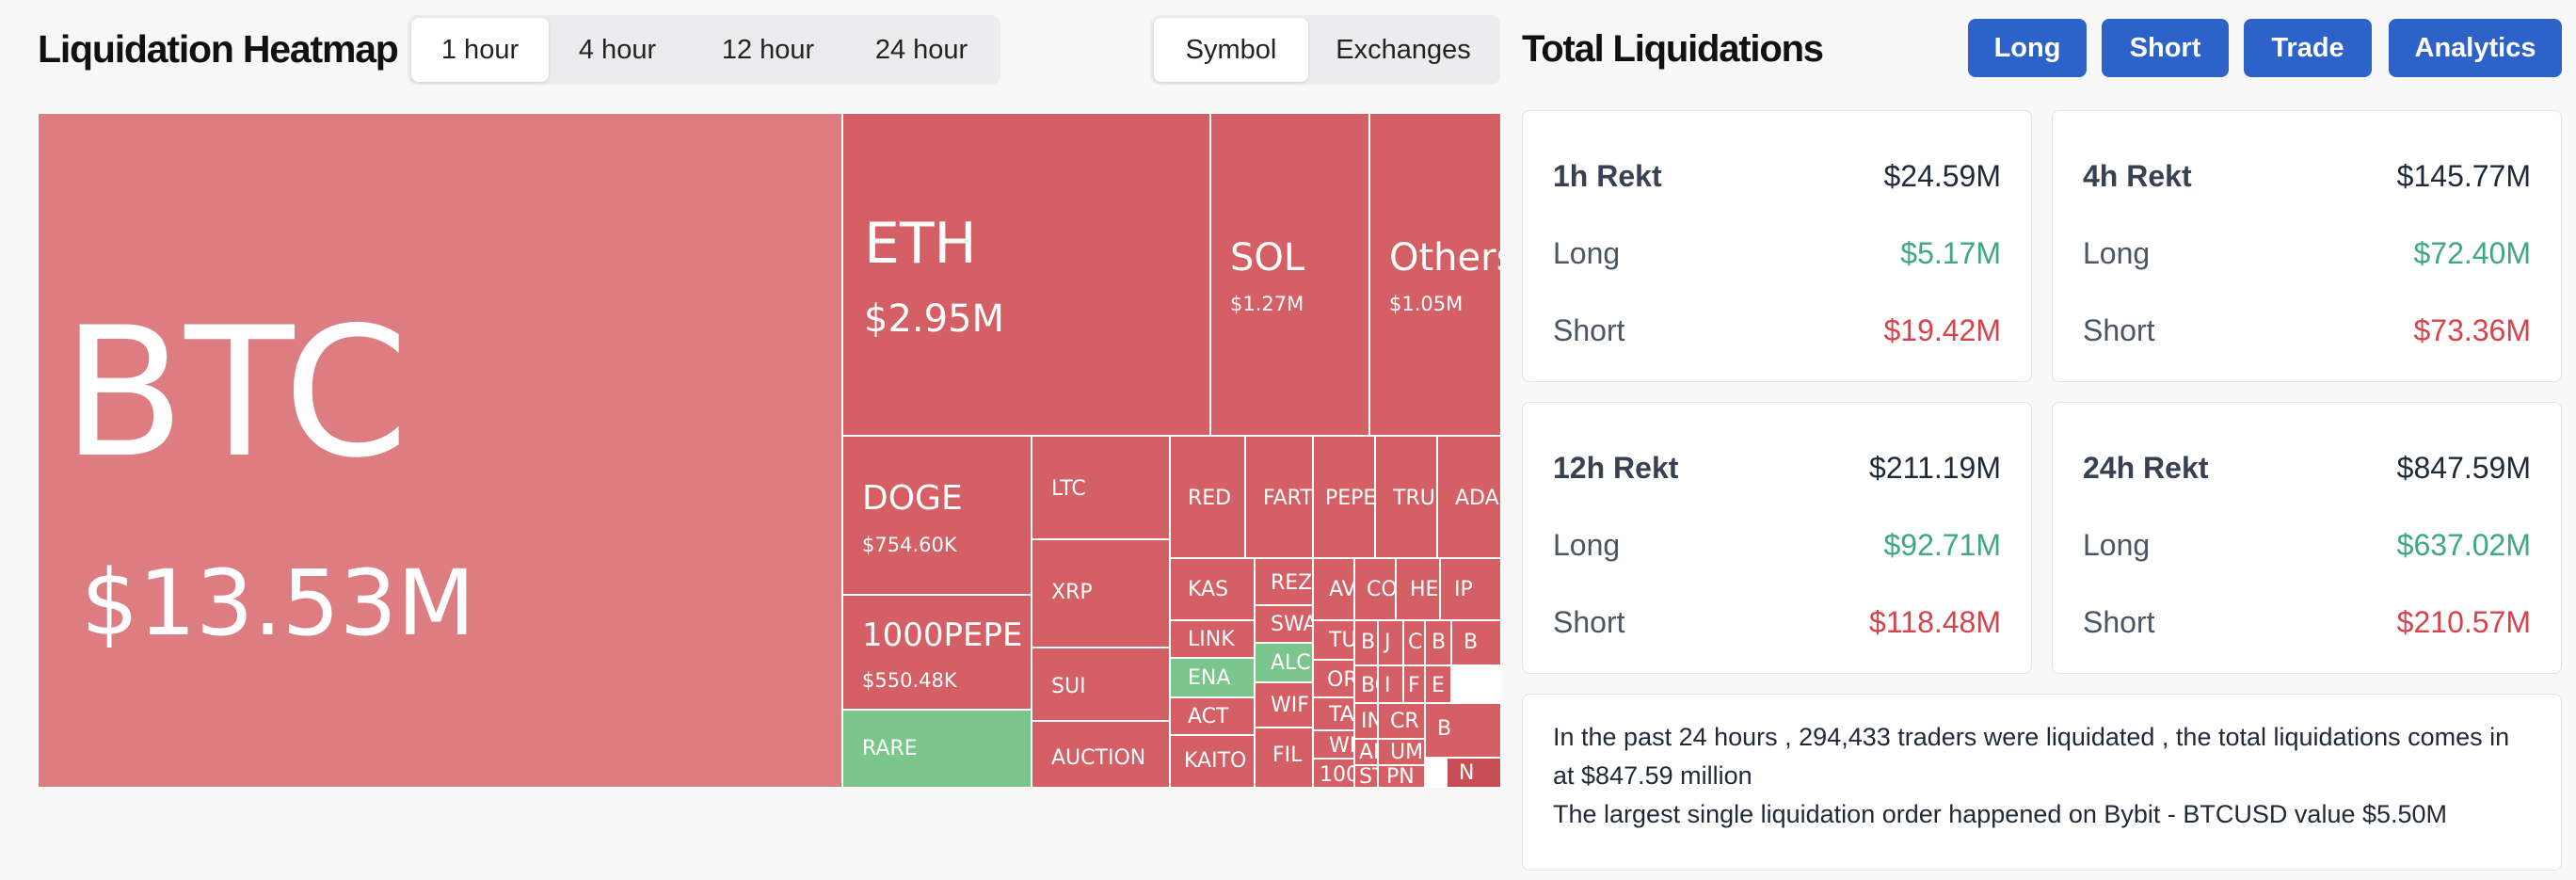 The image size is (2576, 880). Describe the element at coordinates (1366, 752) in the screenshot. I see `heatmap-tile-ar: AR` at that location.